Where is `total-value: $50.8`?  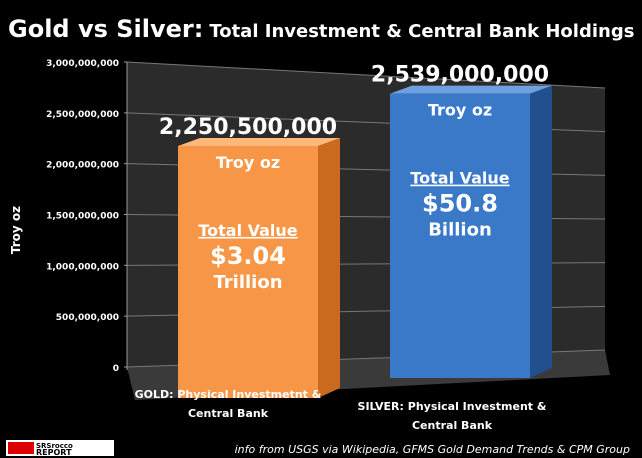
total-value: $50.8 is located at coordinates (460, 204).